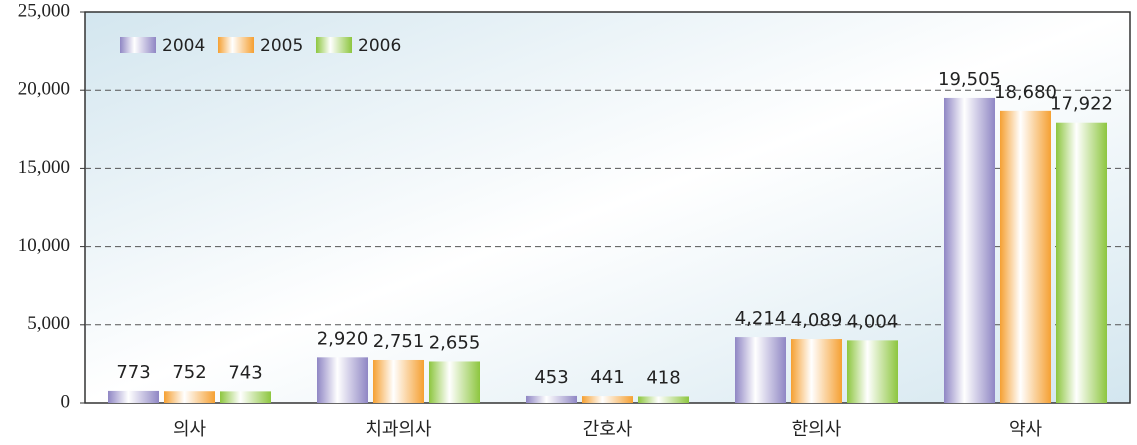  I want to click on value-label: 453, so click(551, 377).